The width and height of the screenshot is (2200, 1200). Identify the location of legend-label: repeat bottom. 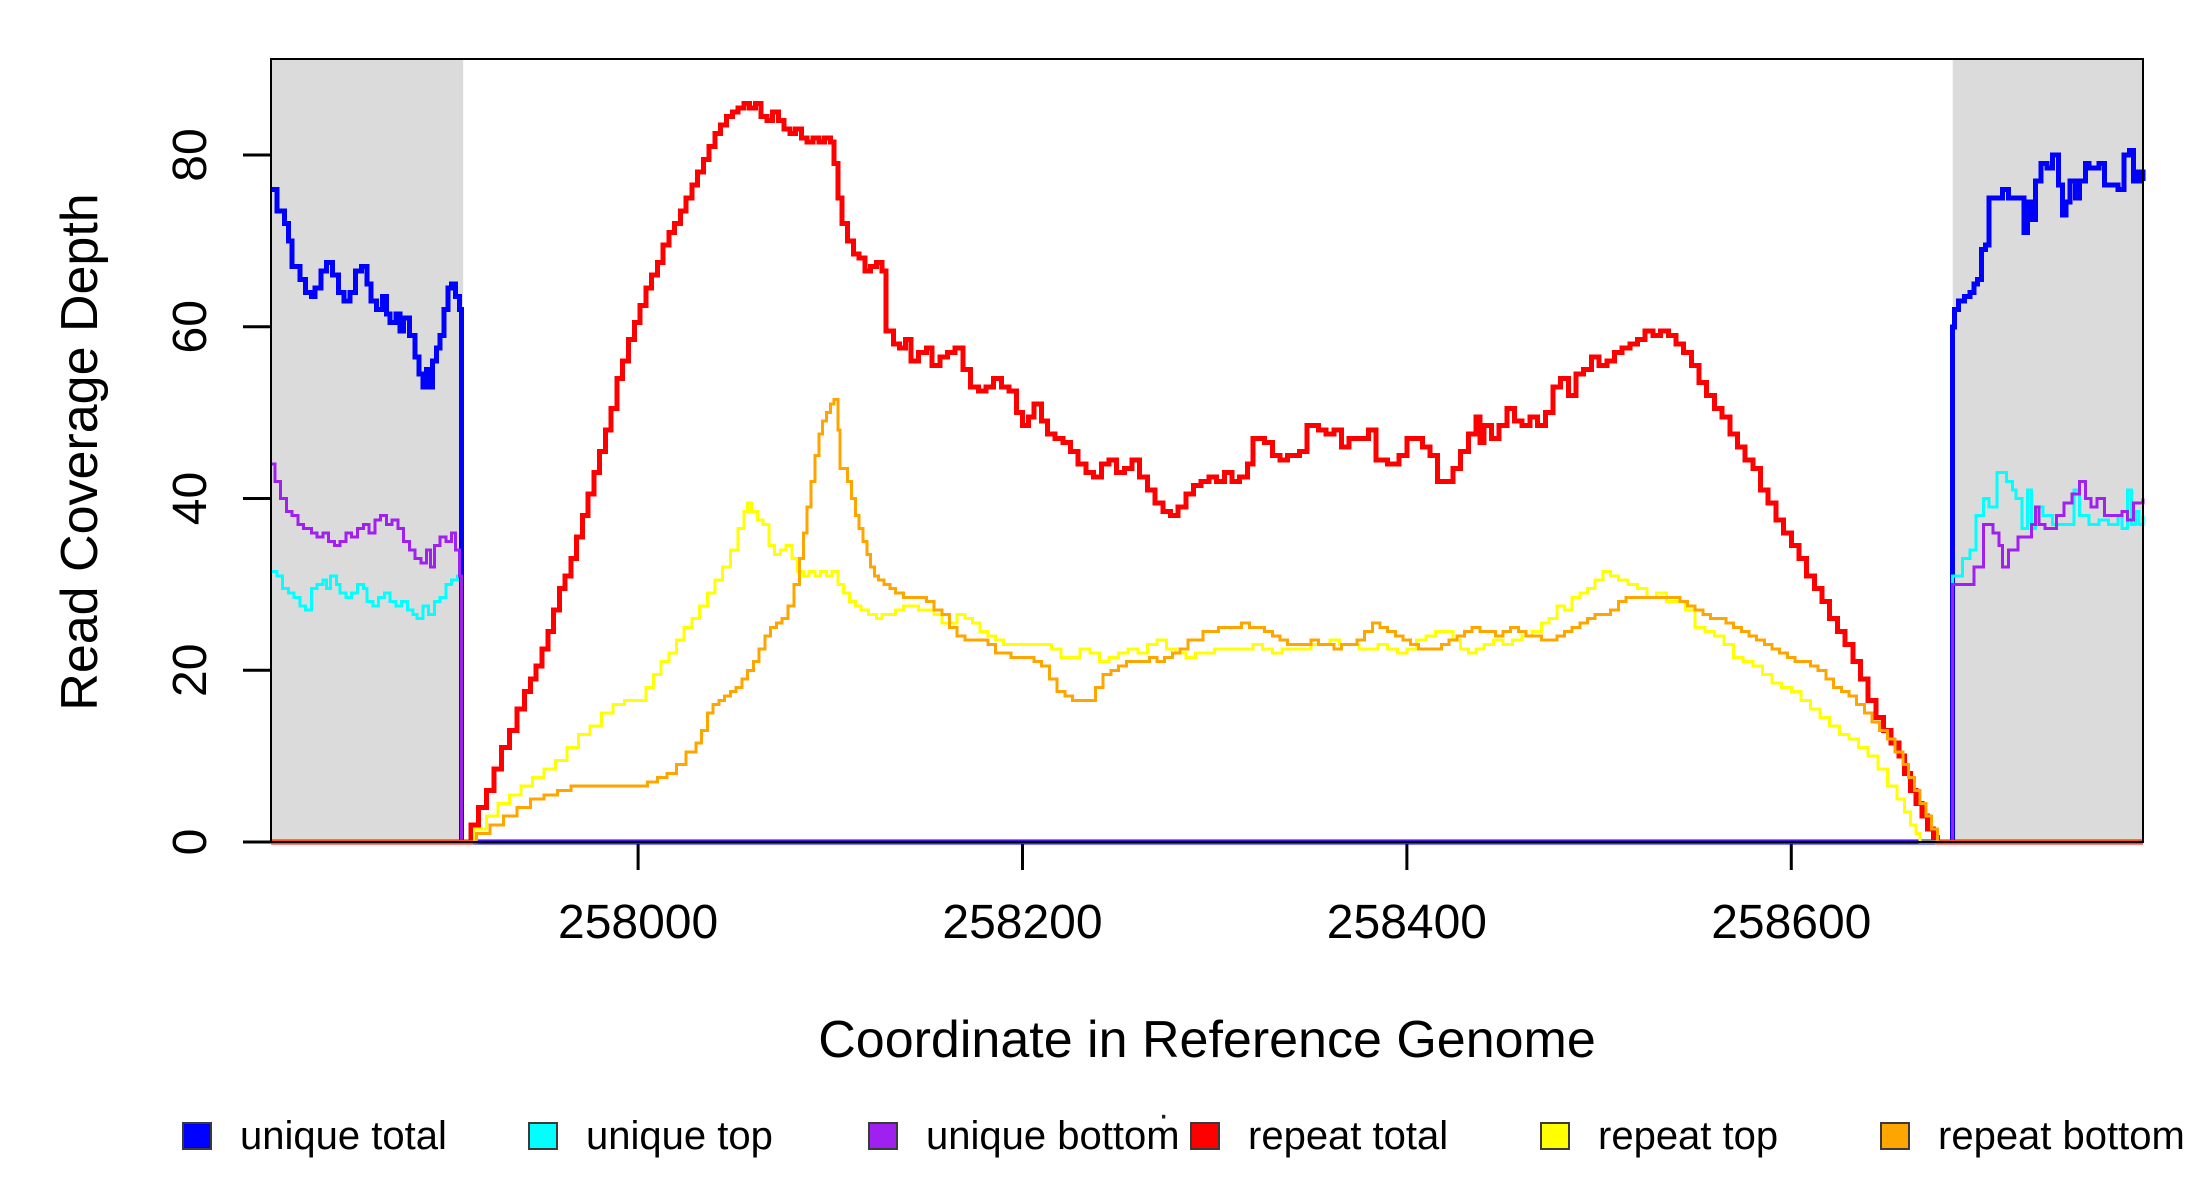
(2061, 1135).